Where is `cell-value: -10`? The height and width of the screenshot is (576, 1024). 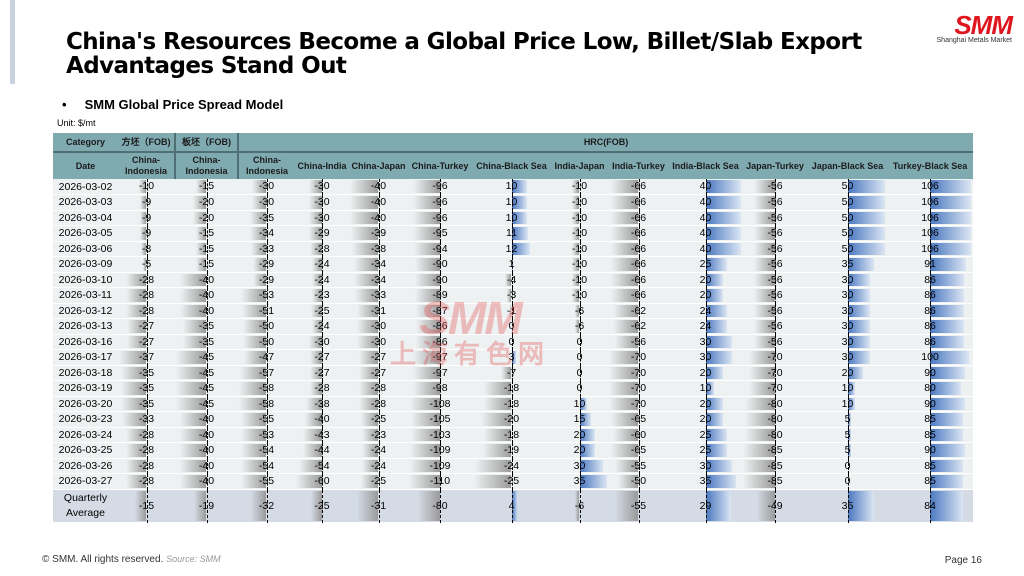
cell-value: -10 is located at coordinates (579, 264).